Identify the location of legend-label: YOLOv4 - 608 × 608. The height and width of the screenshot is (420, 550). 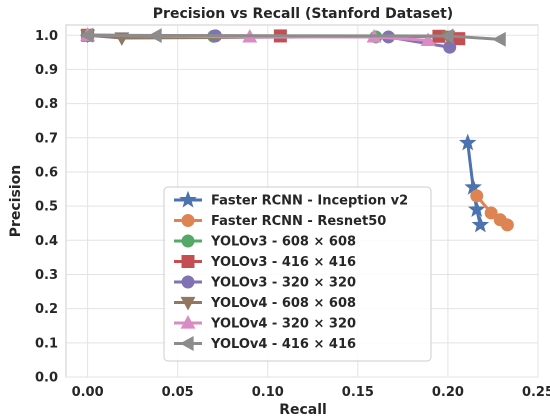
(283, 303).